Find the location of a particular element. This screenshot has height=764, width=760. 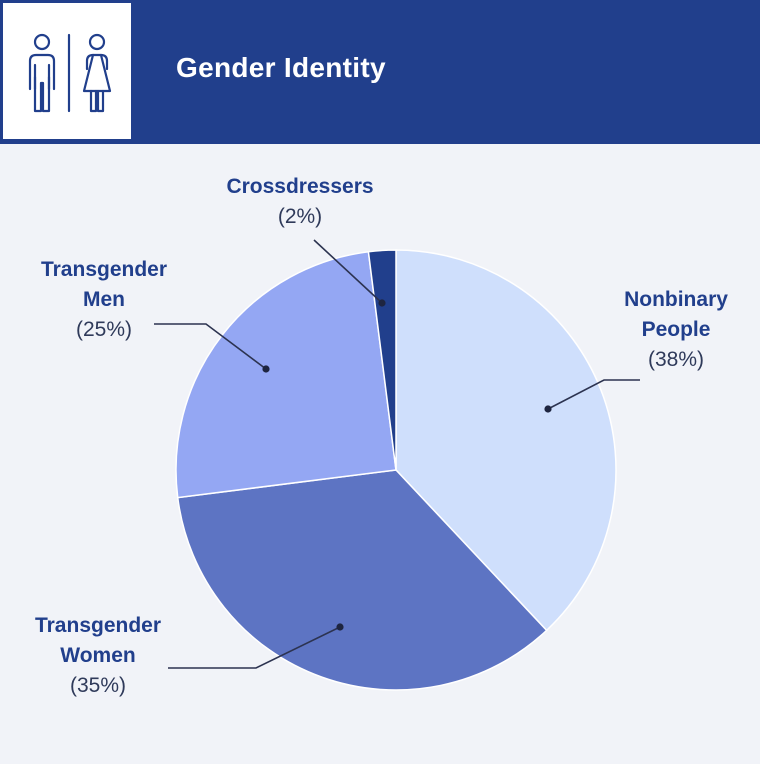

slice-label-nonbinary-people: People is located at coordinates (676, 329).